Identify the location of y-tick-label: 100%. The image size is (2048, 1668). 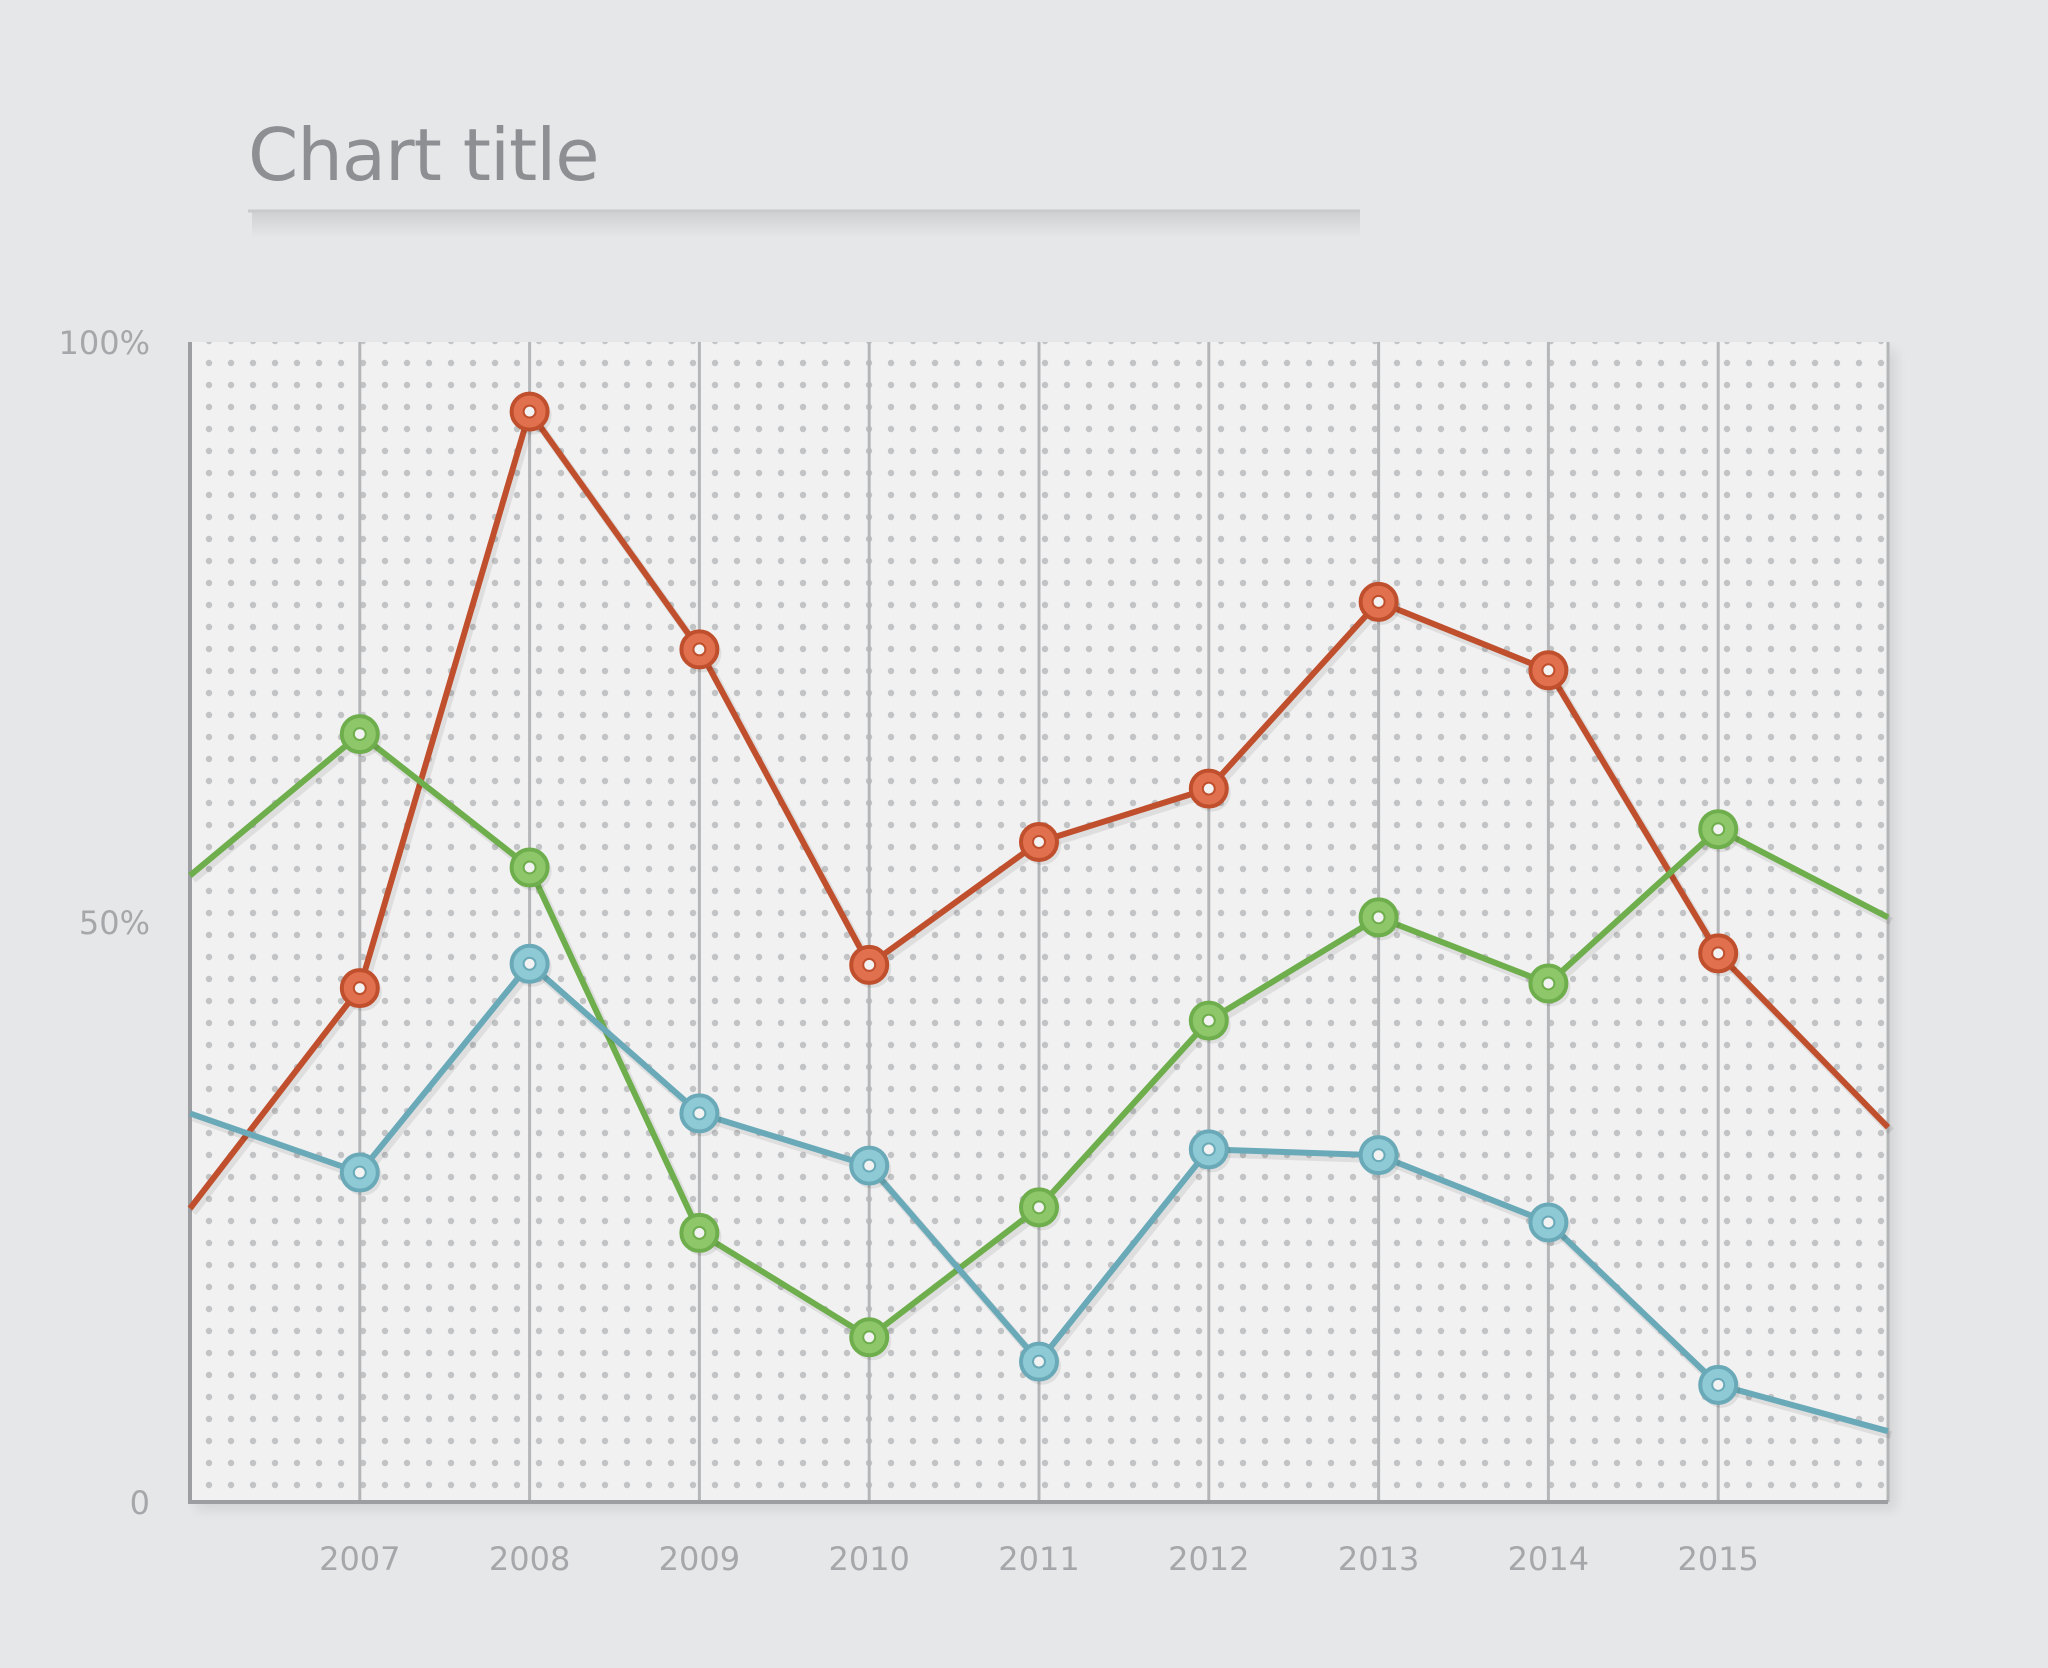
(104, 343).